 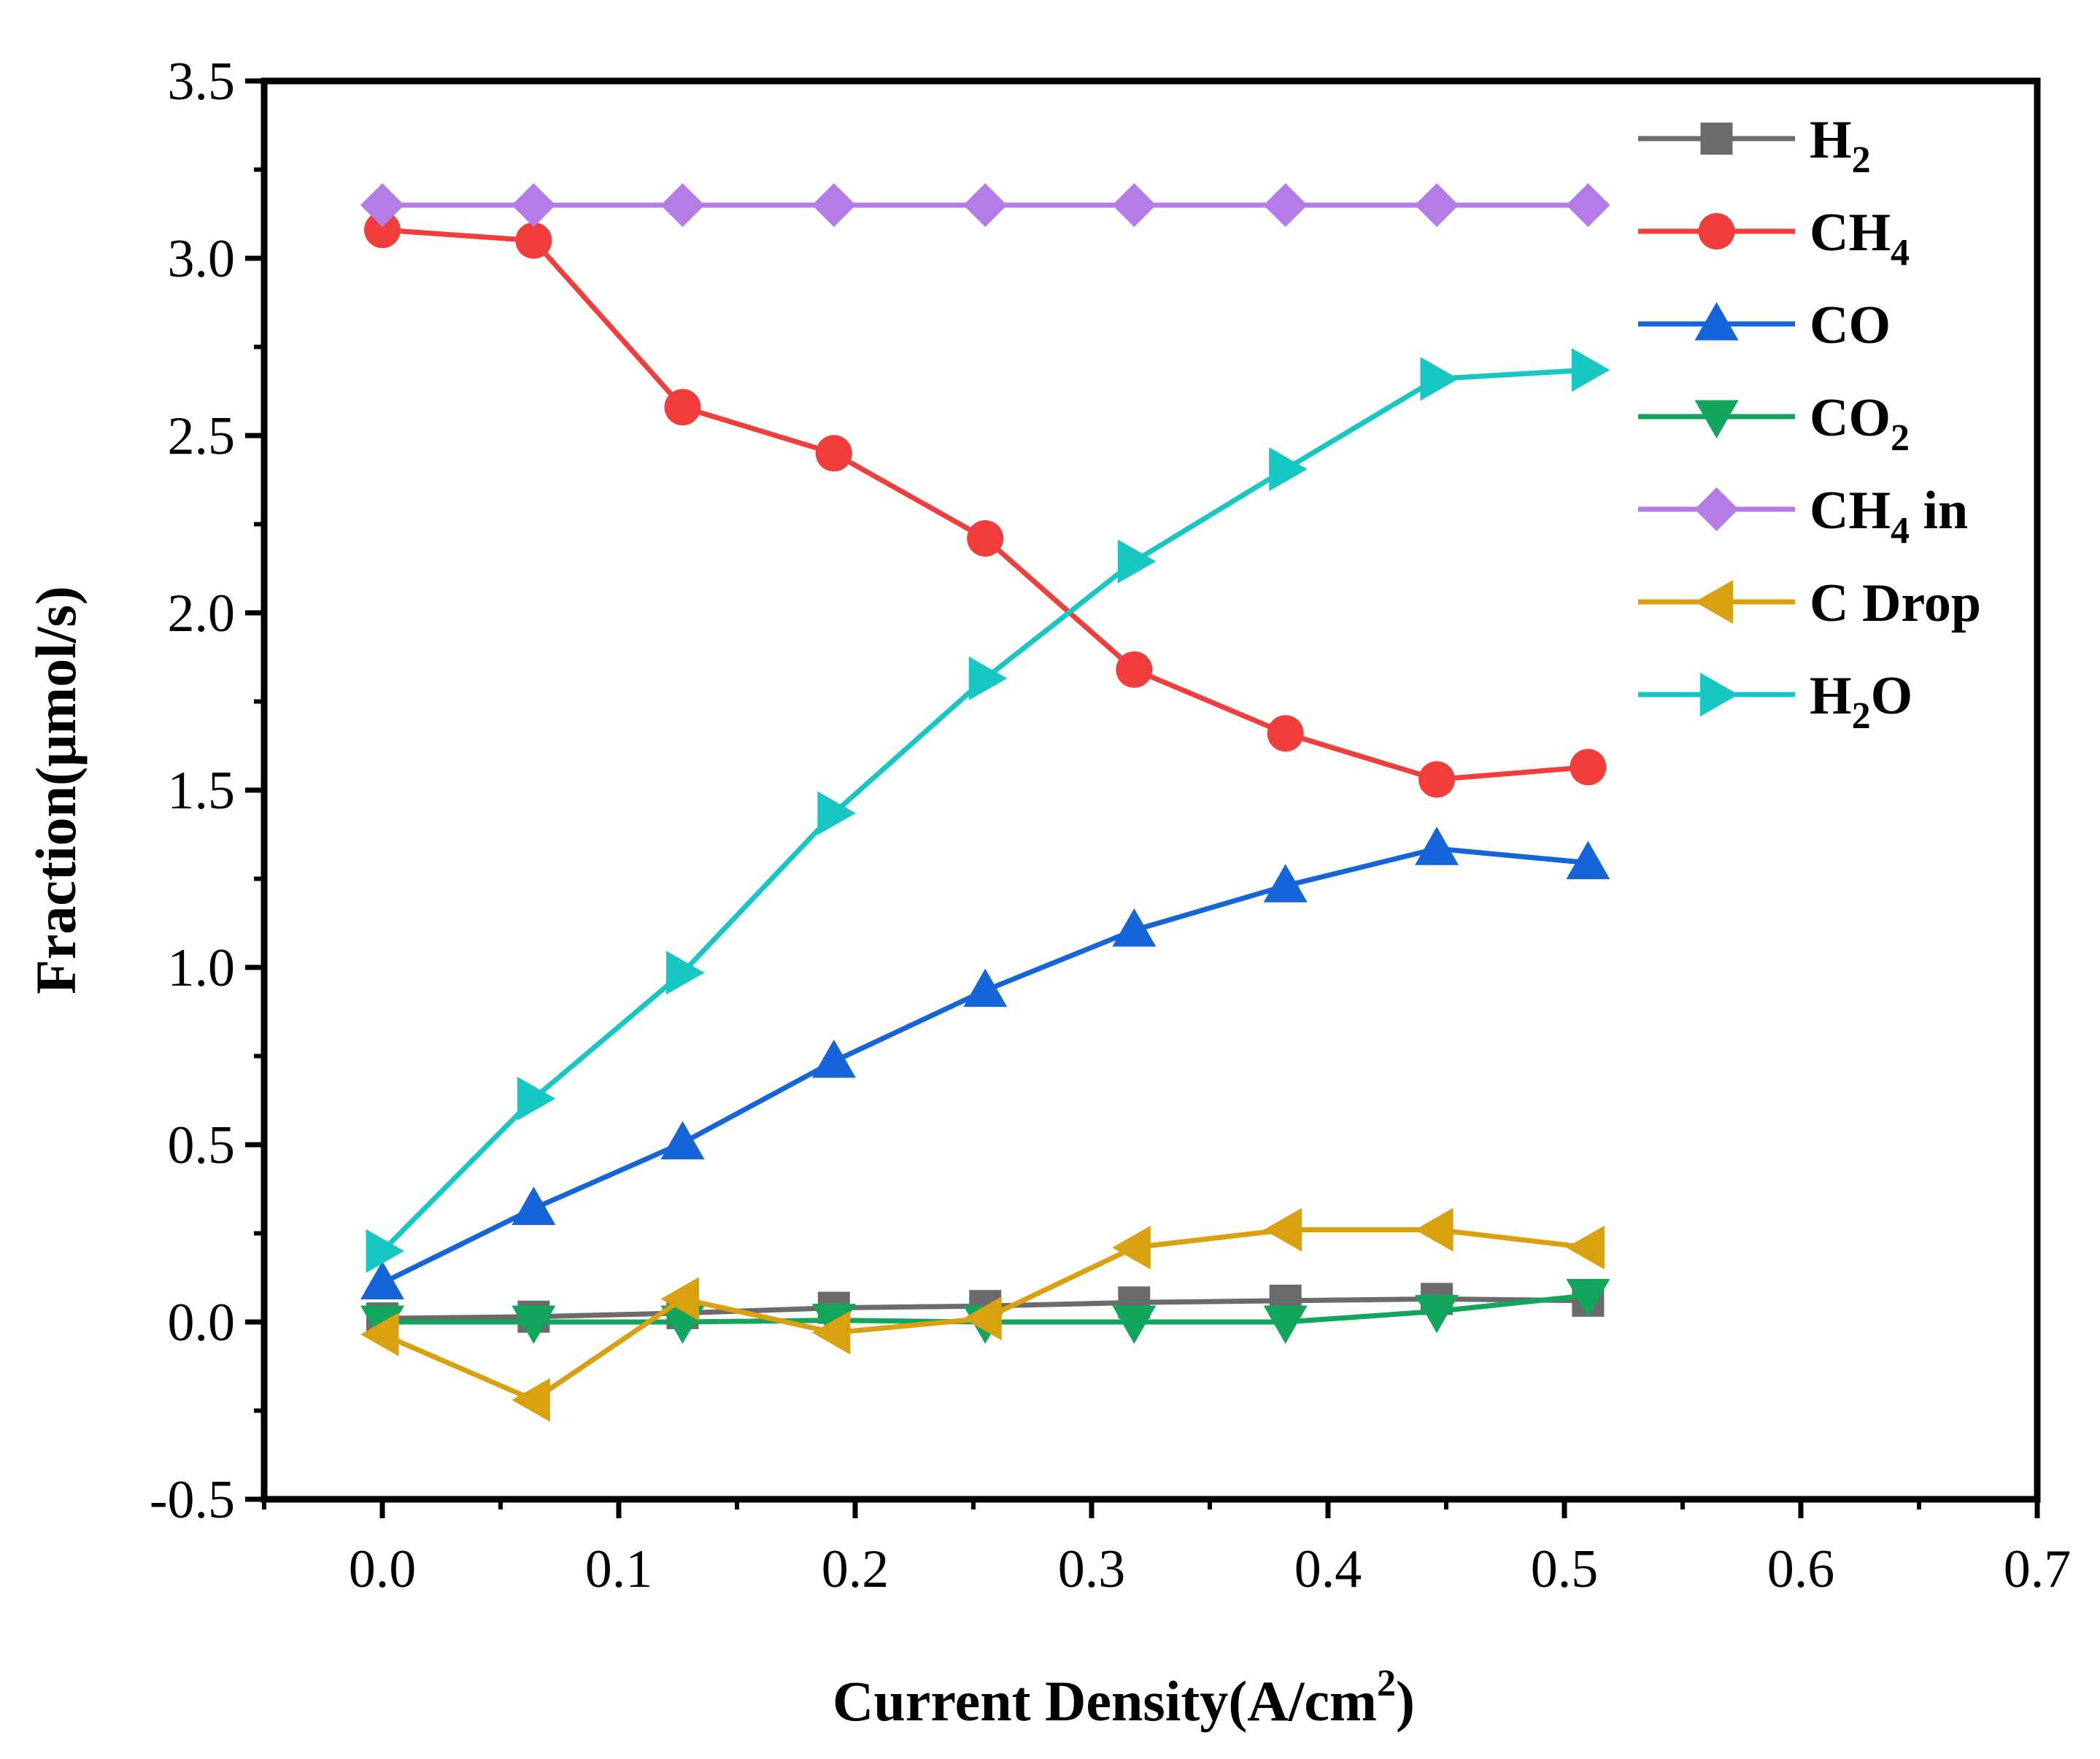 I want to click on x-axis-title-main: Current Density(A/cm, so click(x=1105, y=1701).